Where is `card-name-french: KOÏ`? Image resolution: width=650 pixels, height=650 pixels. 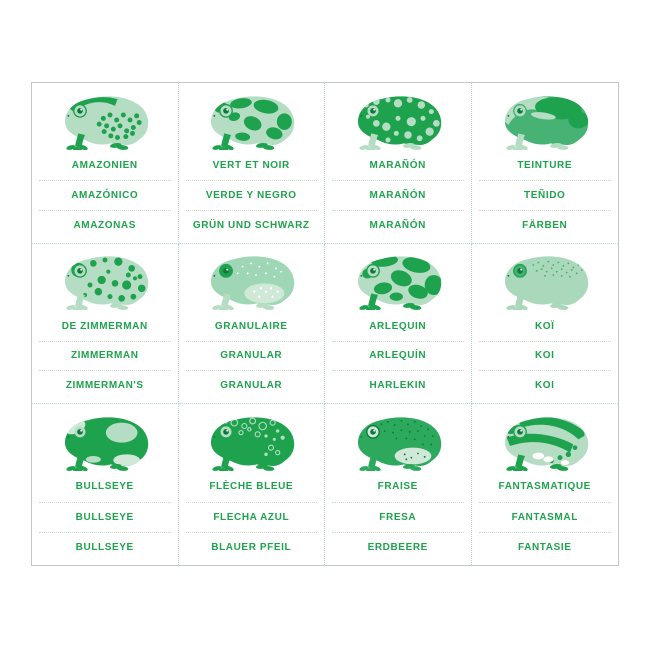 card-name-french: KOÏ is located at coordinates (544, 326).